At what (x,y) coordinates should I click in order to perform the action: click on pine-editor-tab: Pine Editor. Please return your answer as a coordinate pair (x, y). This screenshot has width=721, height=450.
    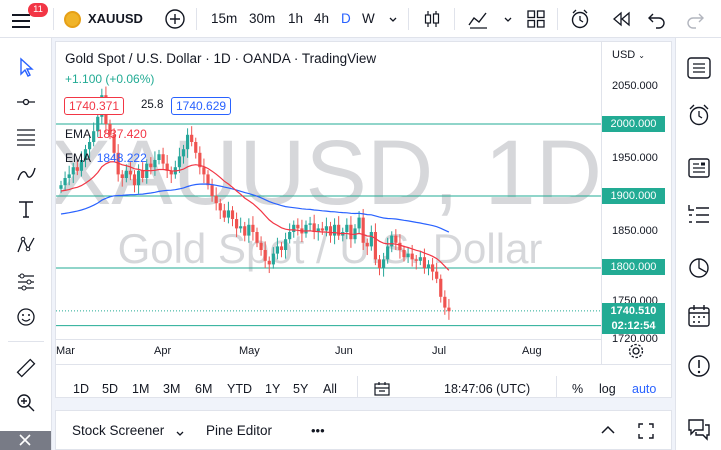
    Looking at the image, I should click on (239, 430).